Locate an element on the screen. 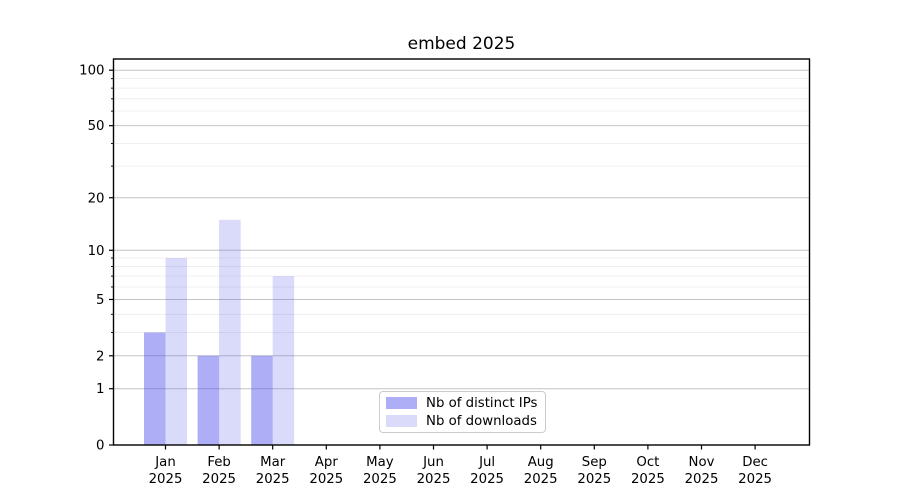 This screenshot has width=900, height=500. y-tick-label-5: 5 is located at coordinates (100, 300).